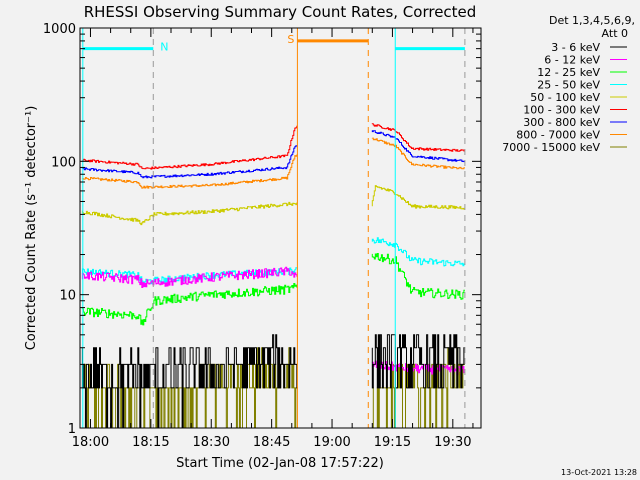 This screenshot has height=480, width=640. Describe the element at coordinates (561, 122) in the screenshot. I see `legend-label: 300 - 800 keV` at that location.